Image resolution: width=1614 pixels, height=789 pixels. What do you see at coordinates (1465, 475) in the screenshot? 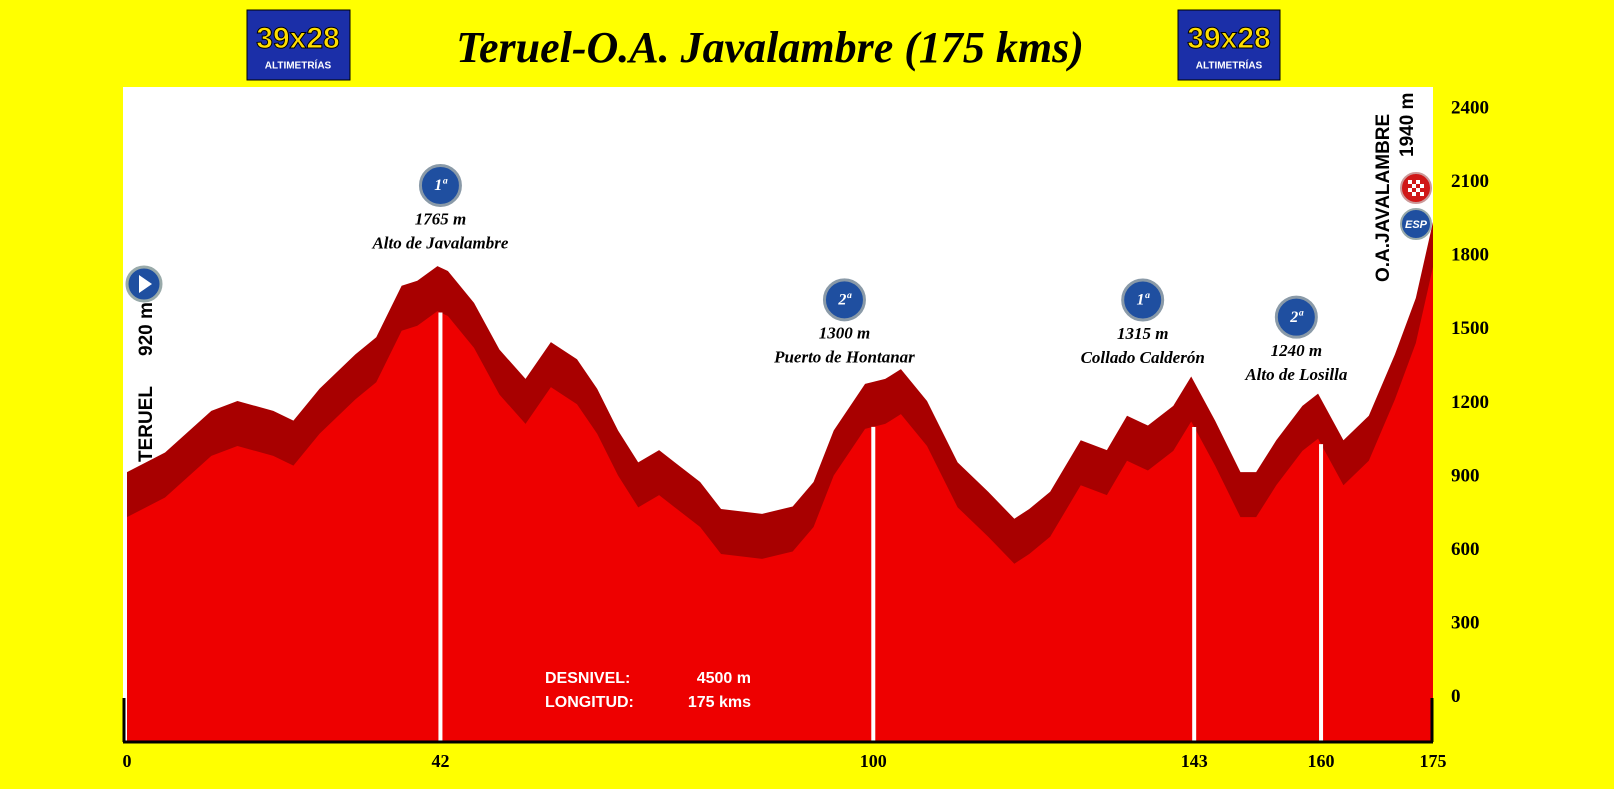
I see `y-tick-label: 900` at bounding box center [1465, 475].